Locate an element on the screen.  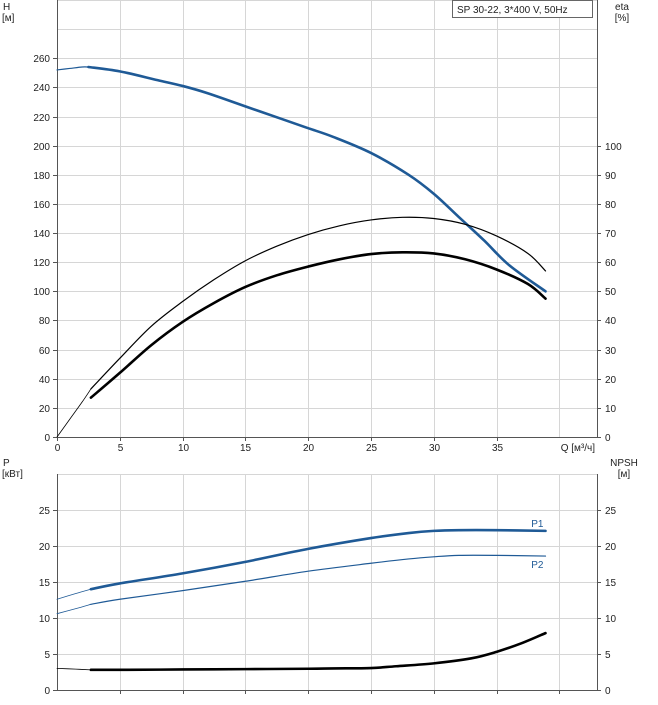
right-y-tick-label: 90 is located at coordinates (611, 176).